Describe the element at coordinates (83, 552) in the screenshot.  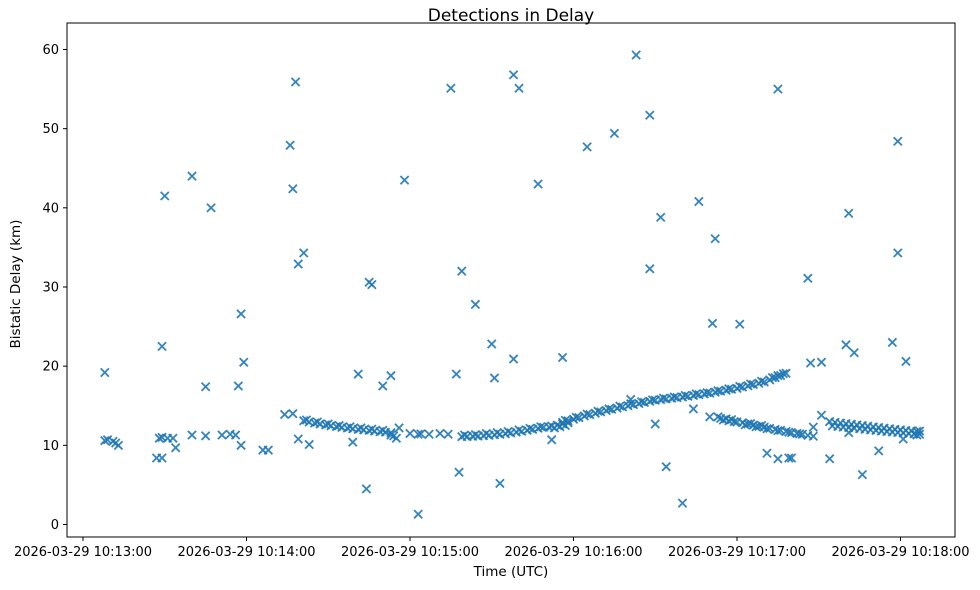
I see `x-tick-label: 2026-03-29 10:13:00` at that location.